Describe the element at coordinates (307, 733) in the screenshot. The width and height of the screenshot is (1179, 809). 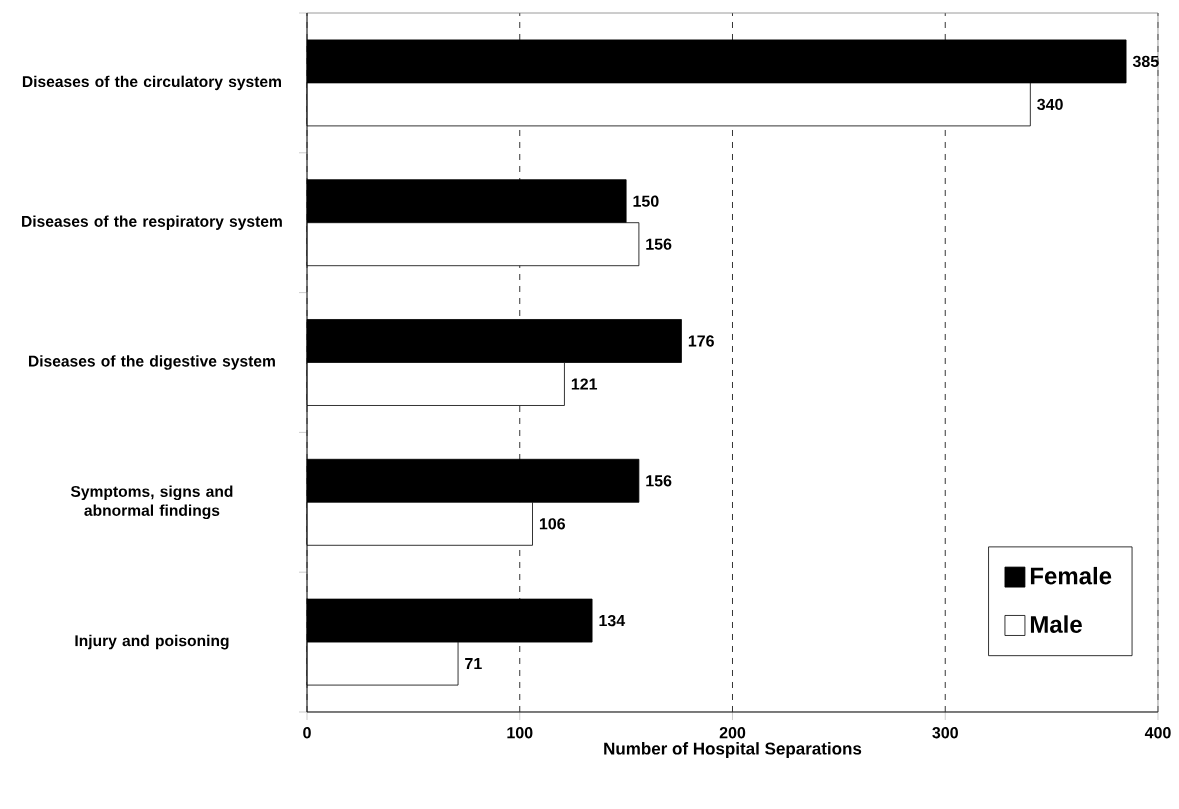
I see `x-tick-label: 0` at that location.